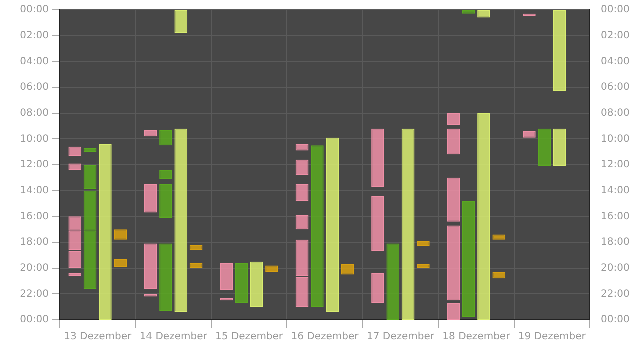 The height and width of the screenshot is (346, 640). What do you see at coordinates (615, 294) in the screenshot?
I see `y2-tick-label: 22:00` at bounding box center [615, 294].